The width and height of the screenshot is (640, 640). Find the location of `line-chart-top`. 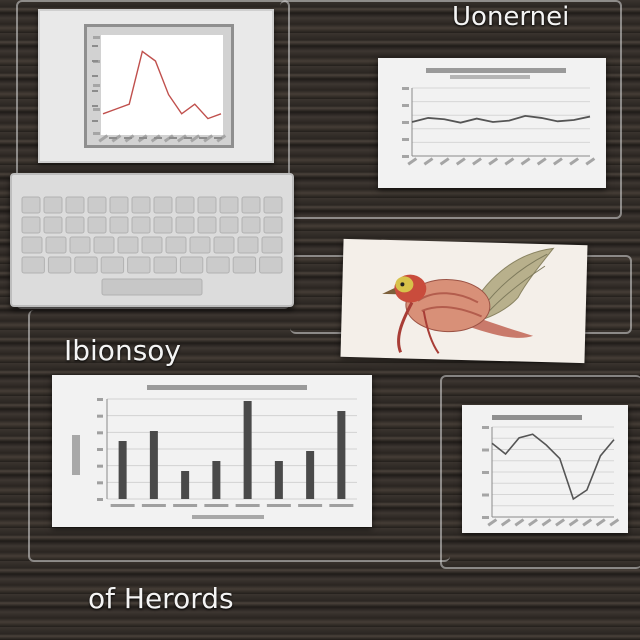

line-chart-top is located at coordinates (499, 117).